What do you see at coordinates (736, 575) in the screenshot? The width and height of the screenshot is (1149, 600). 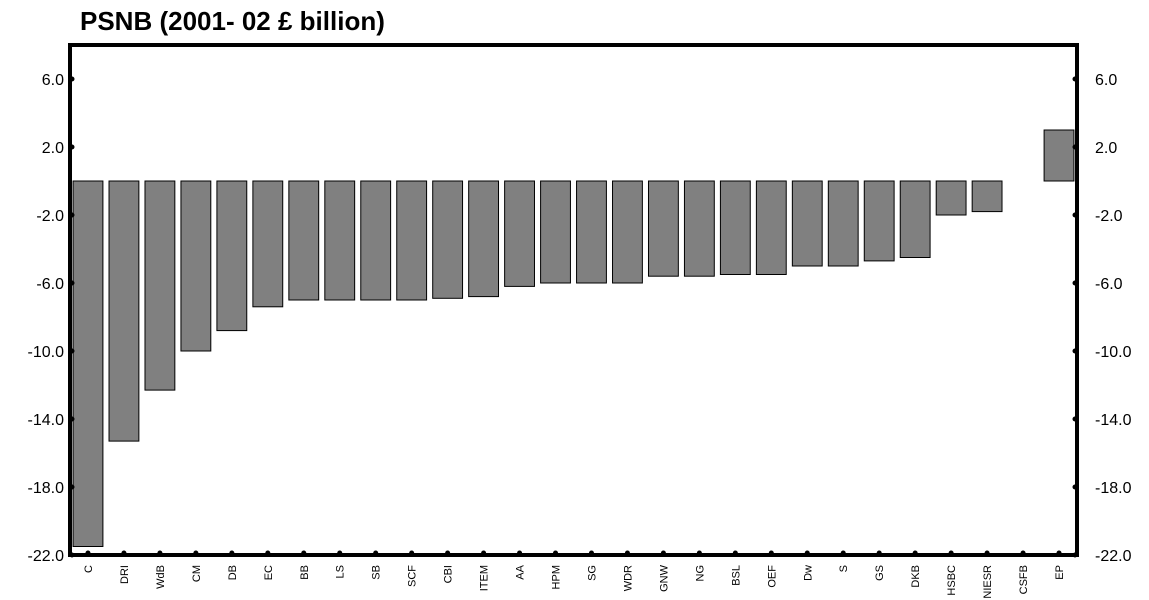 I see `x-tick-label: BSL` at bounding box center [736, 575].